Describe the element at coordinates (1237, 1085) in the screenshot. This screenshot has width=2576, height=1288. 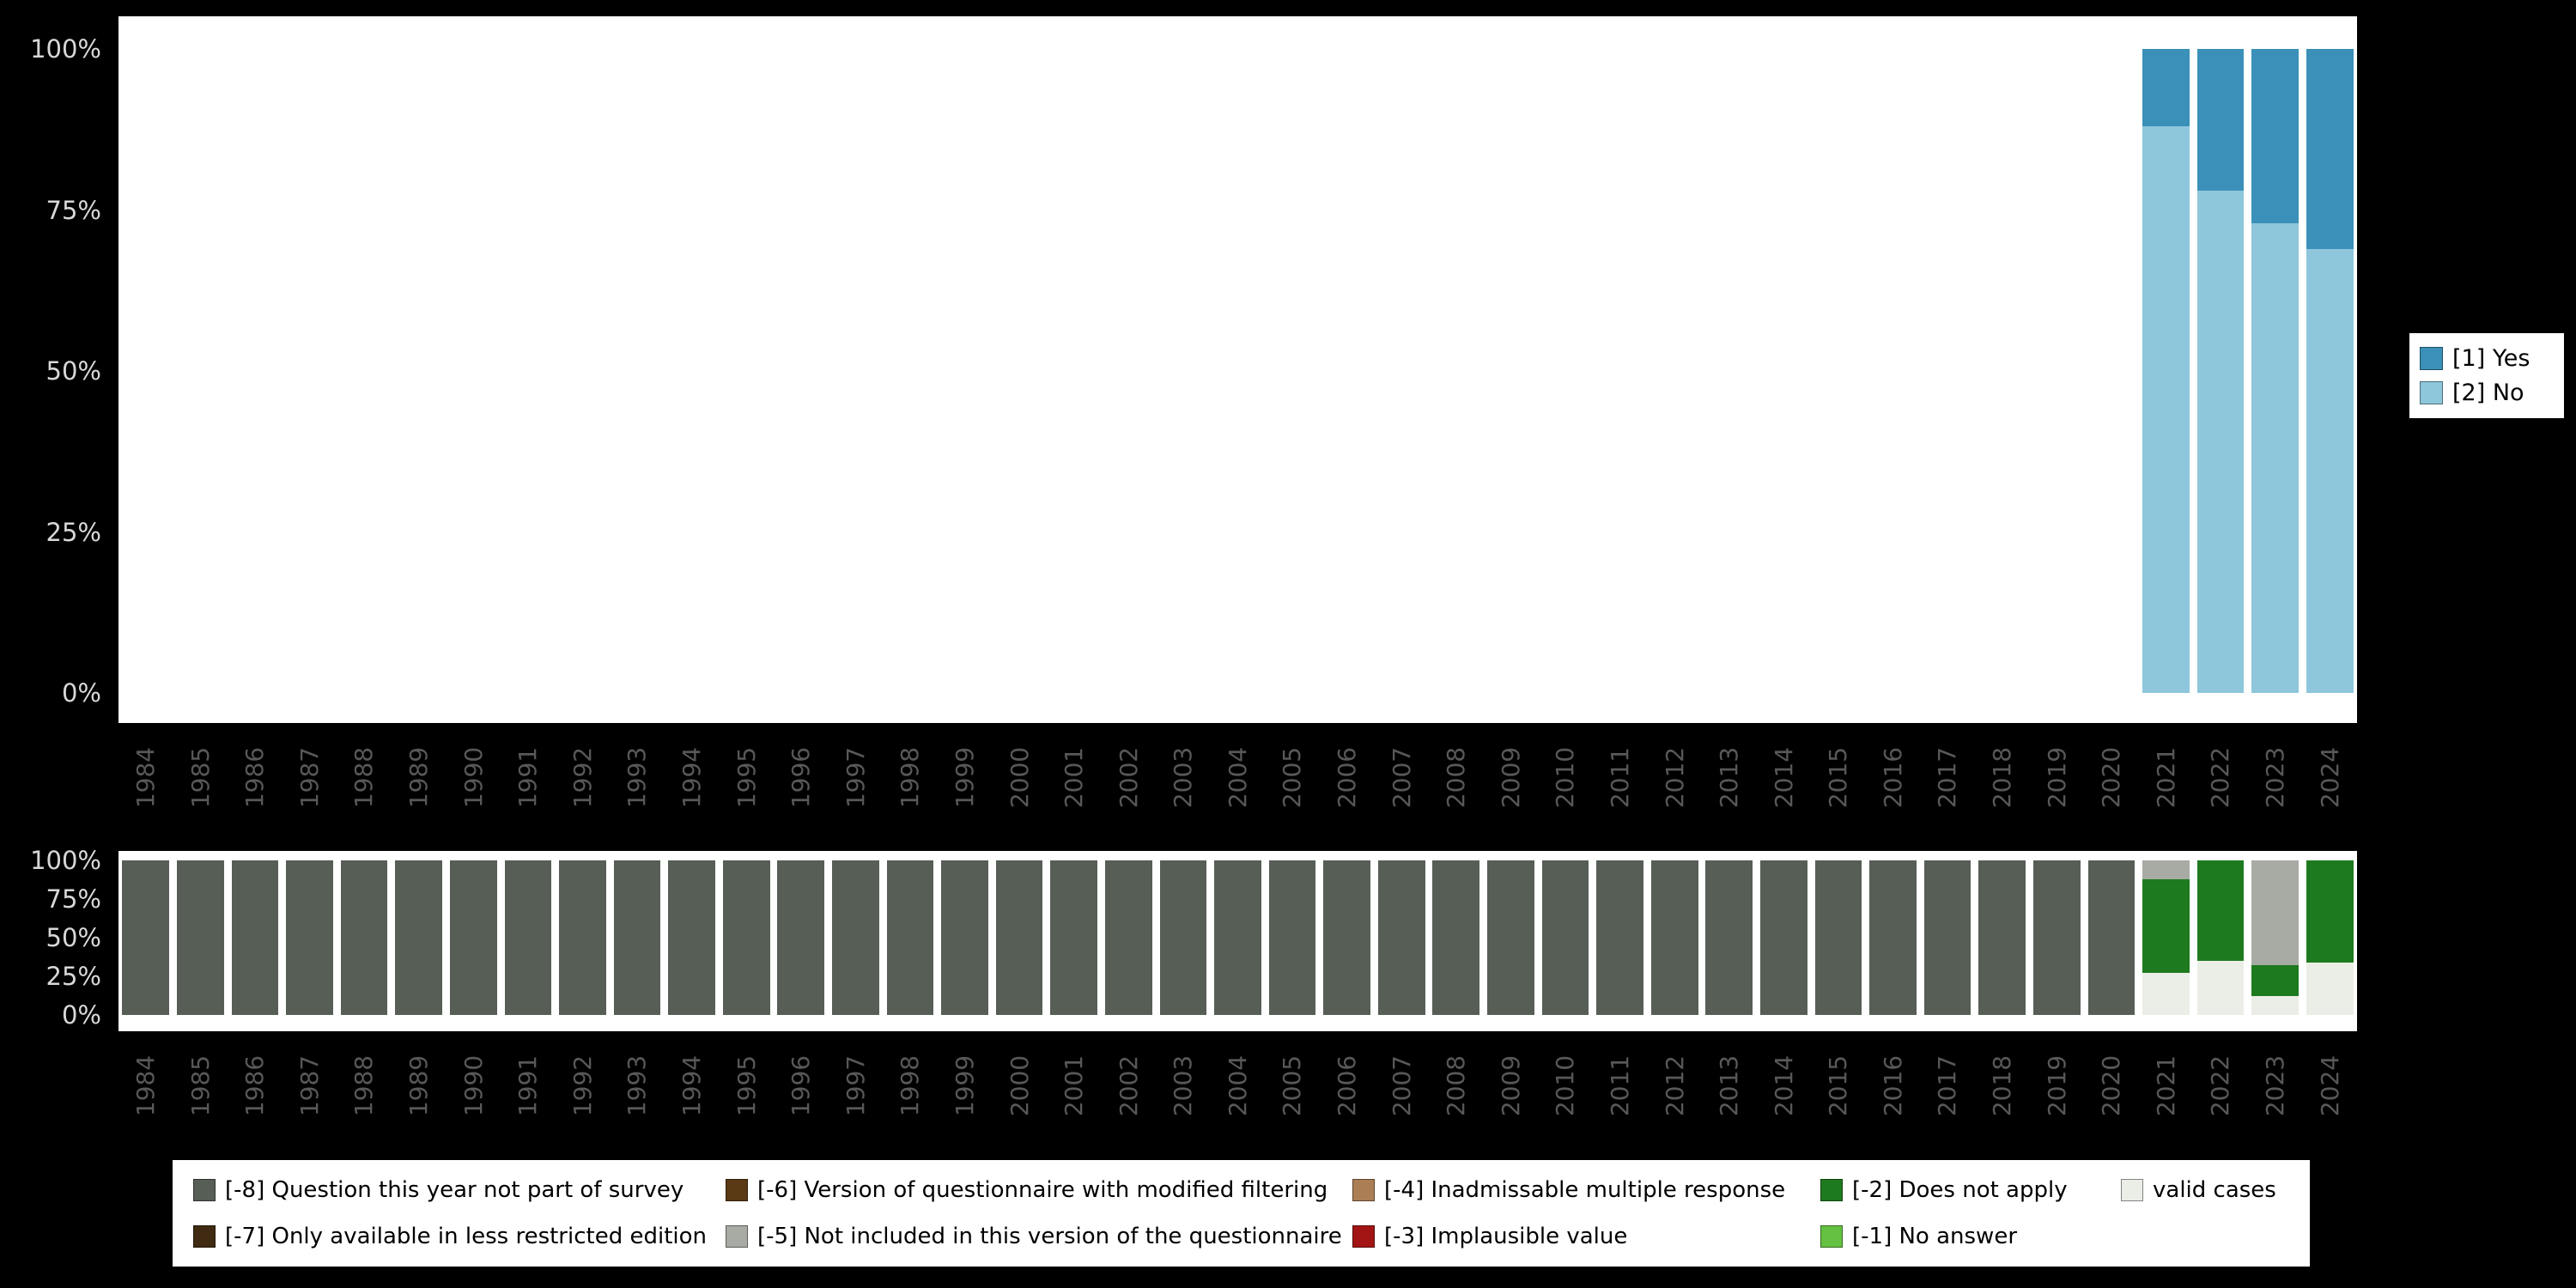
I see `year-text: 2004` at that location.